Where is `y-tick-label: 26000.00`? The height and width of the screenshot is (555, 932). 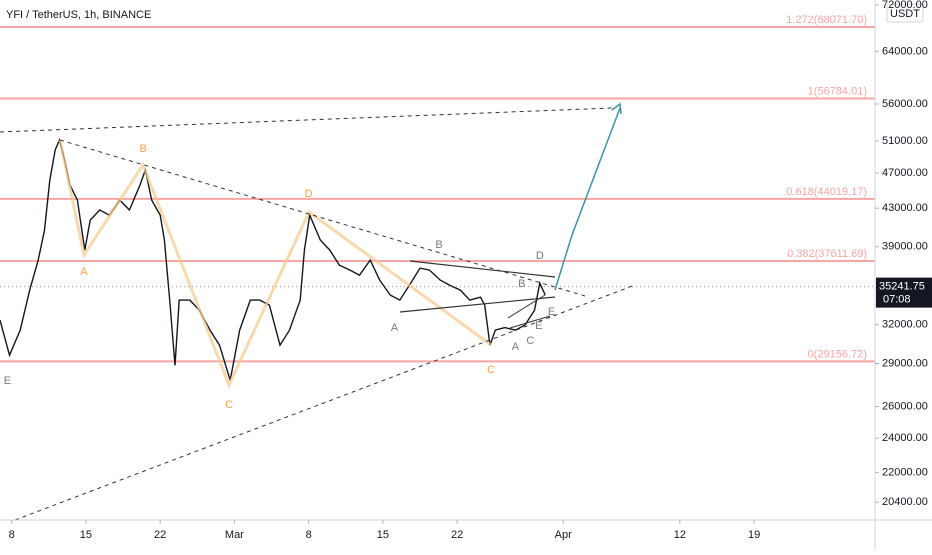
y-tick-label: 26000.00 is located at coordinates (905, 406).